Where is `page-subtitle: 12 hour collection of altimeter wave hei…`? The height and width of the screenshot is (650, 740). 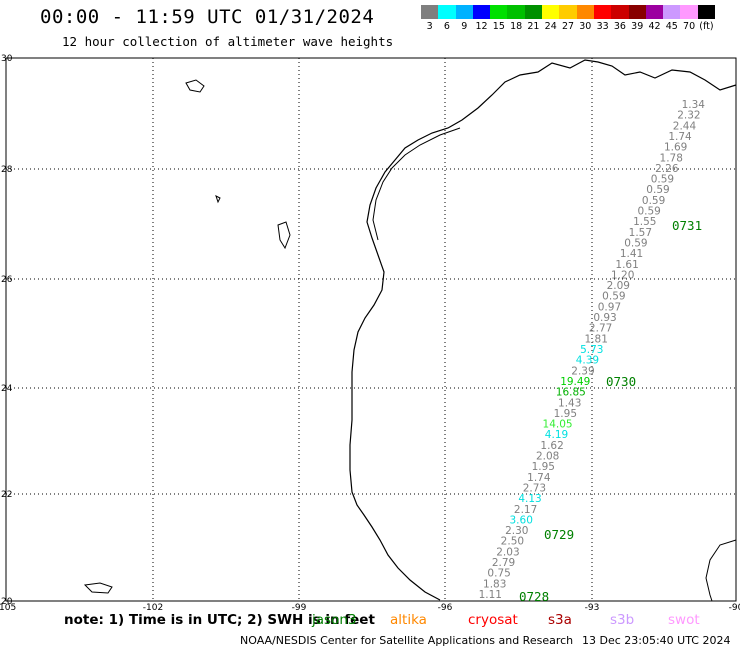 page-subtitle: 12 hour collection of altimeter wave hei… is located at coordinates (228, 41).